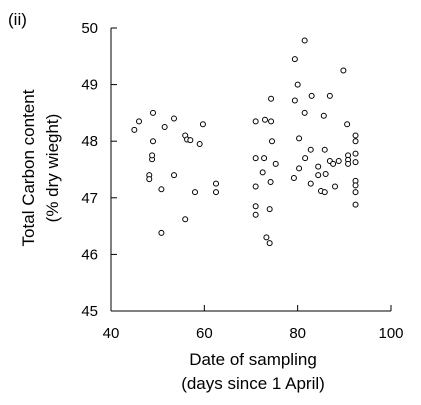  Describe the element at coordinates (40, 167) in the screenshot. I see `y-axis-title: Total Carbon content (% dry wieght)` at that location.